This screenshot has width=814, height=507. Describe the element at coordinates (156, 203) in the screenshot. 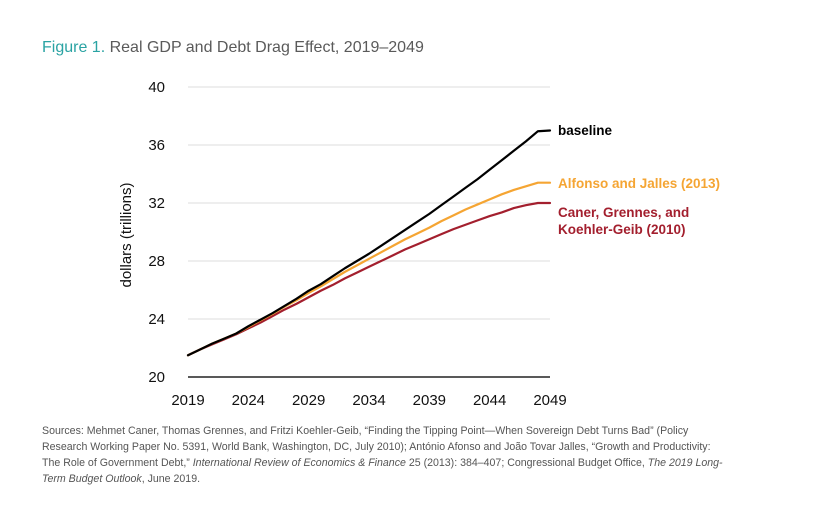

I see `y-tick-label: 32` at that location.